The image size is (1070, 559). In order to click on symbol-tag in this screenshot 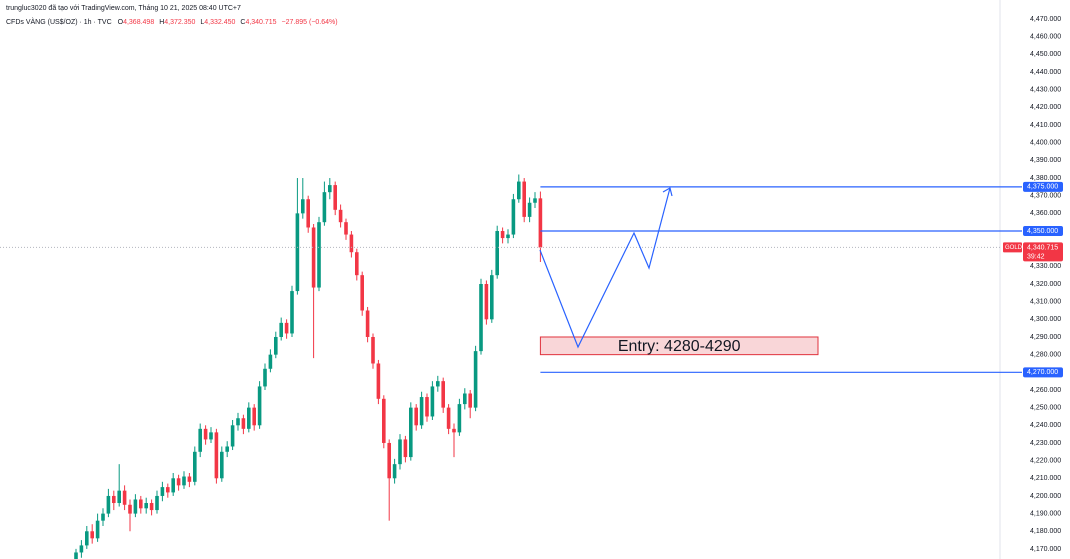, I will do `click(1012, 247)`.